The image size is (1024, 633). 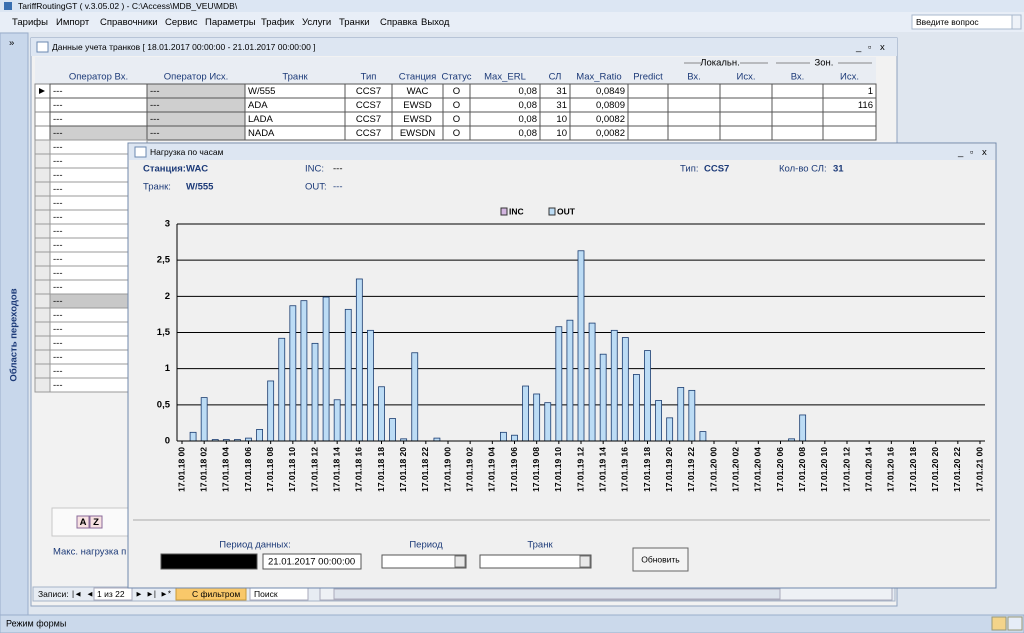 What do you see at coordinates (139, 594) in the screenshot?
I see `nav-button: ►` at bounding box center [139, 594].